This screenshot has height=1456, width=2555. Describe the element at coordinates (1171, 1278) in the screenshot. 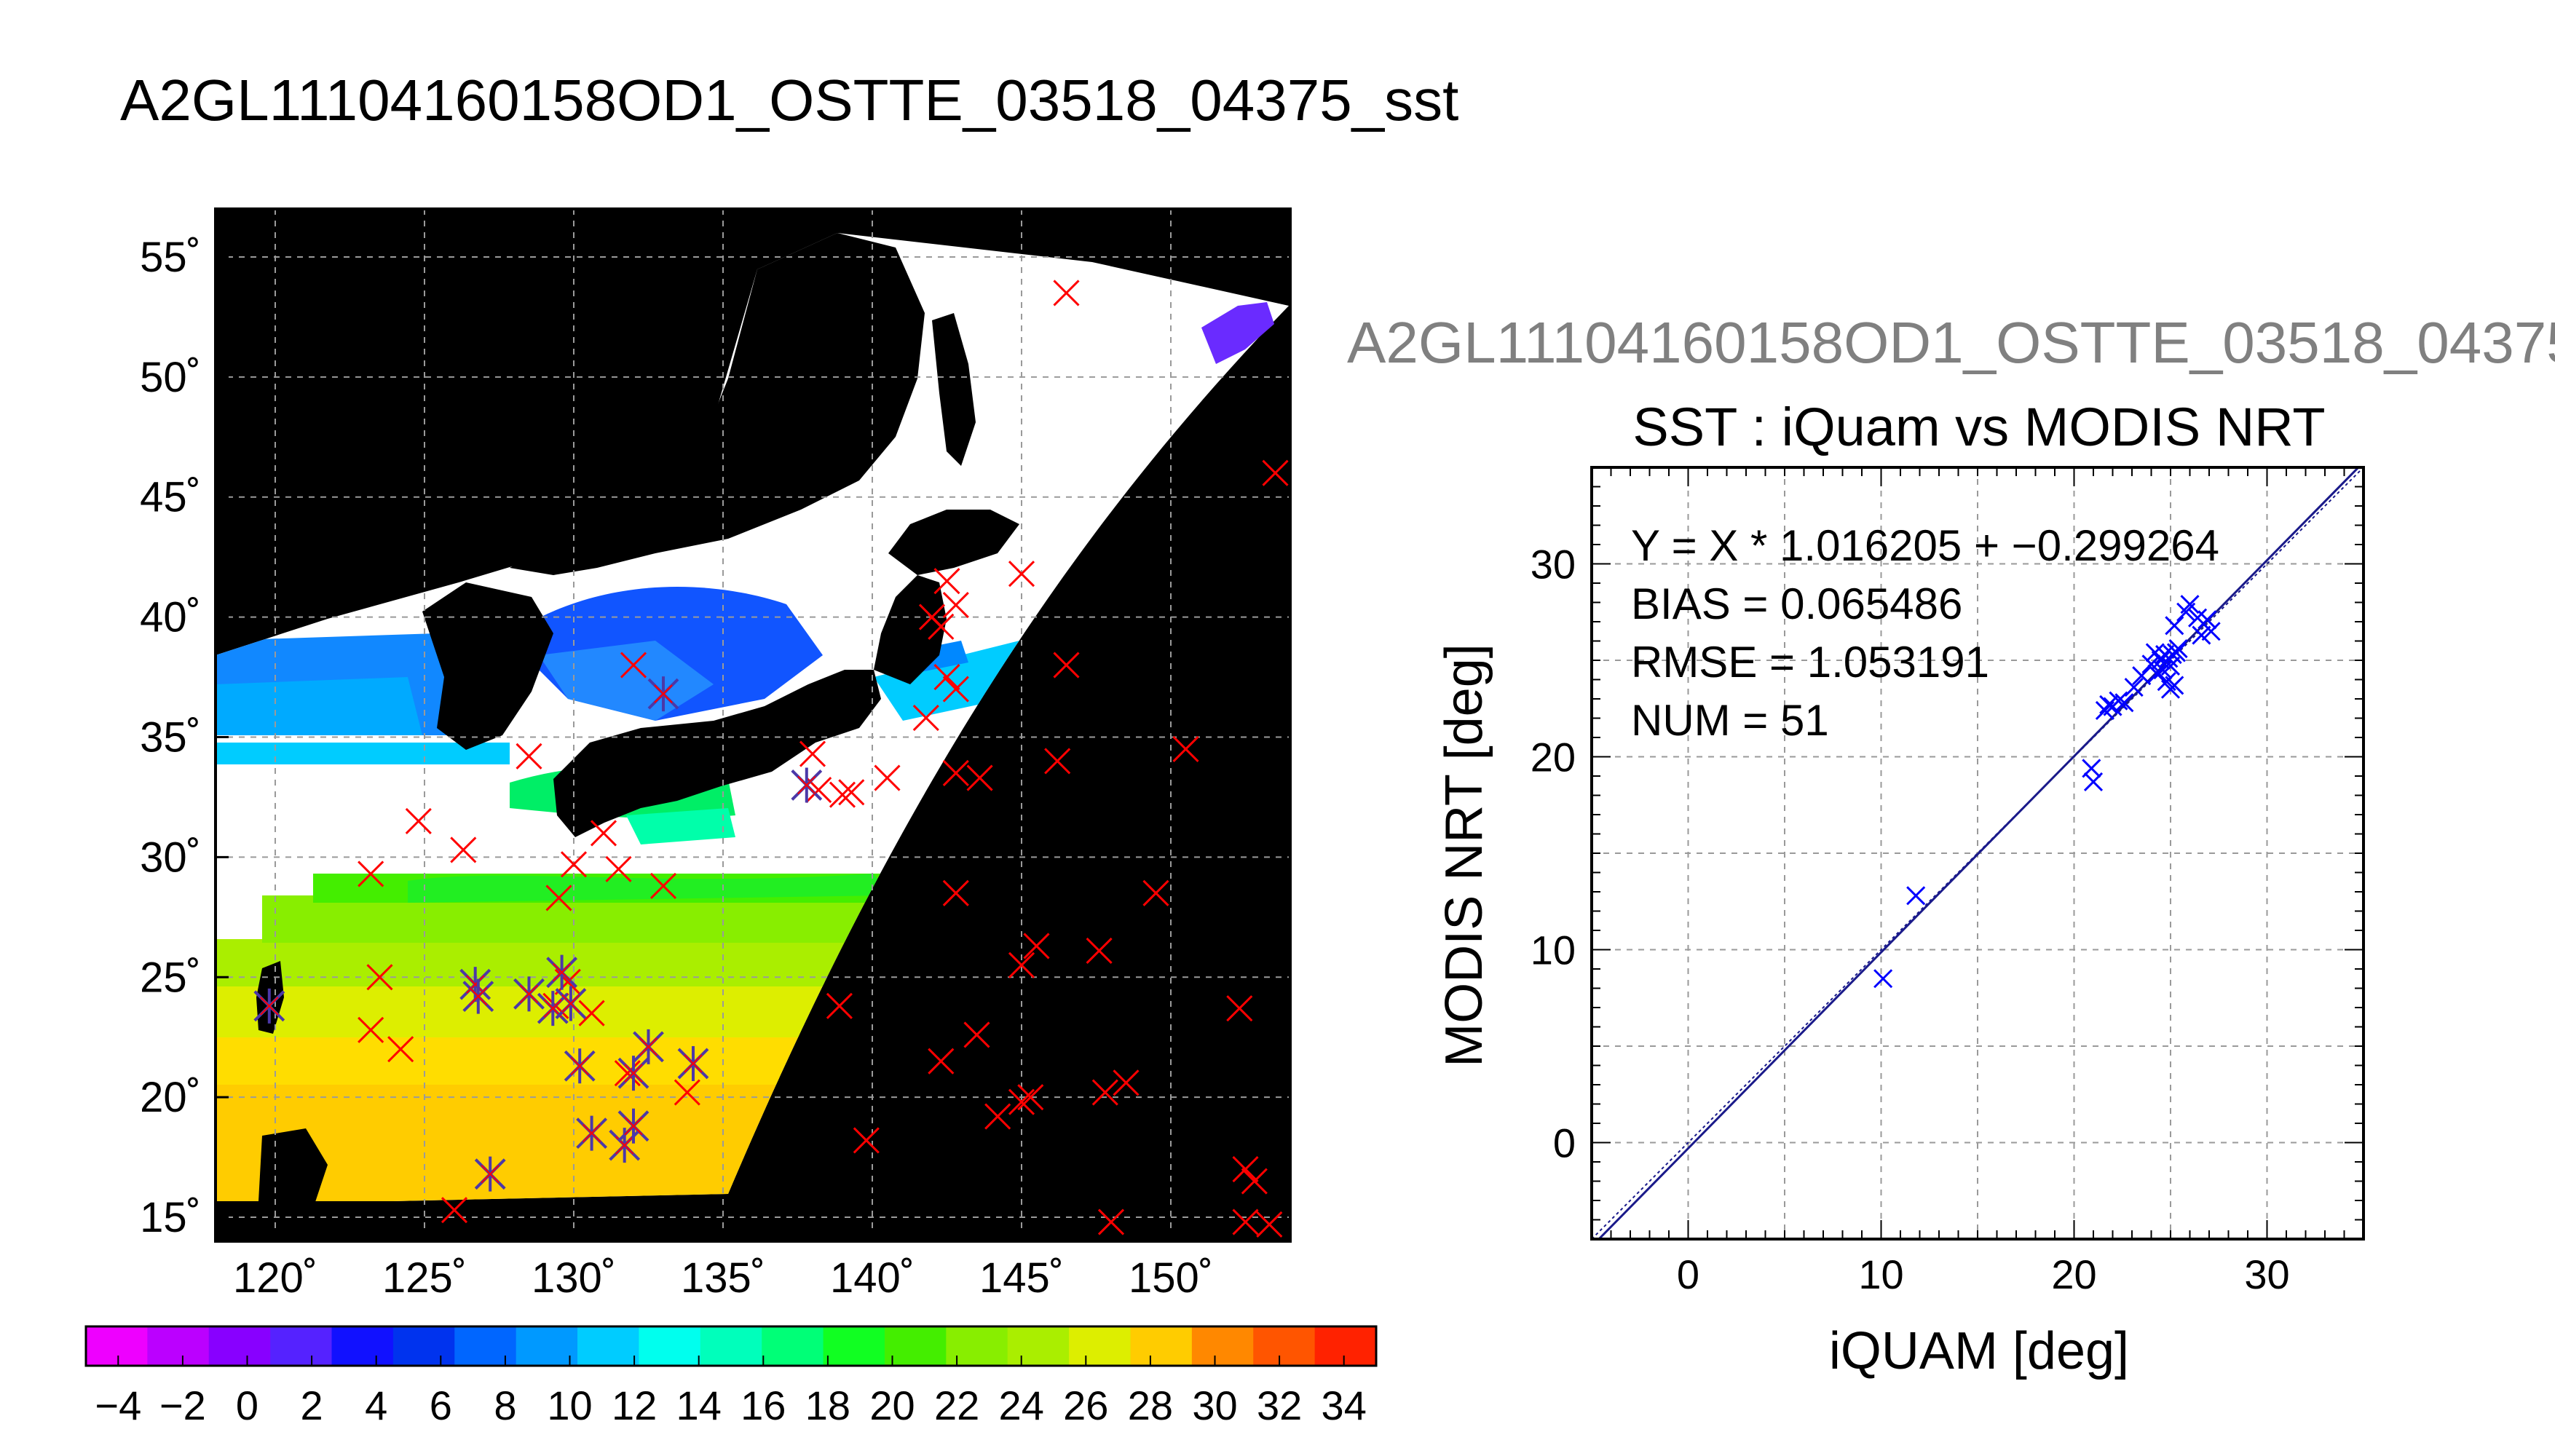

I see `map-lon-label: 150˚` at that location.